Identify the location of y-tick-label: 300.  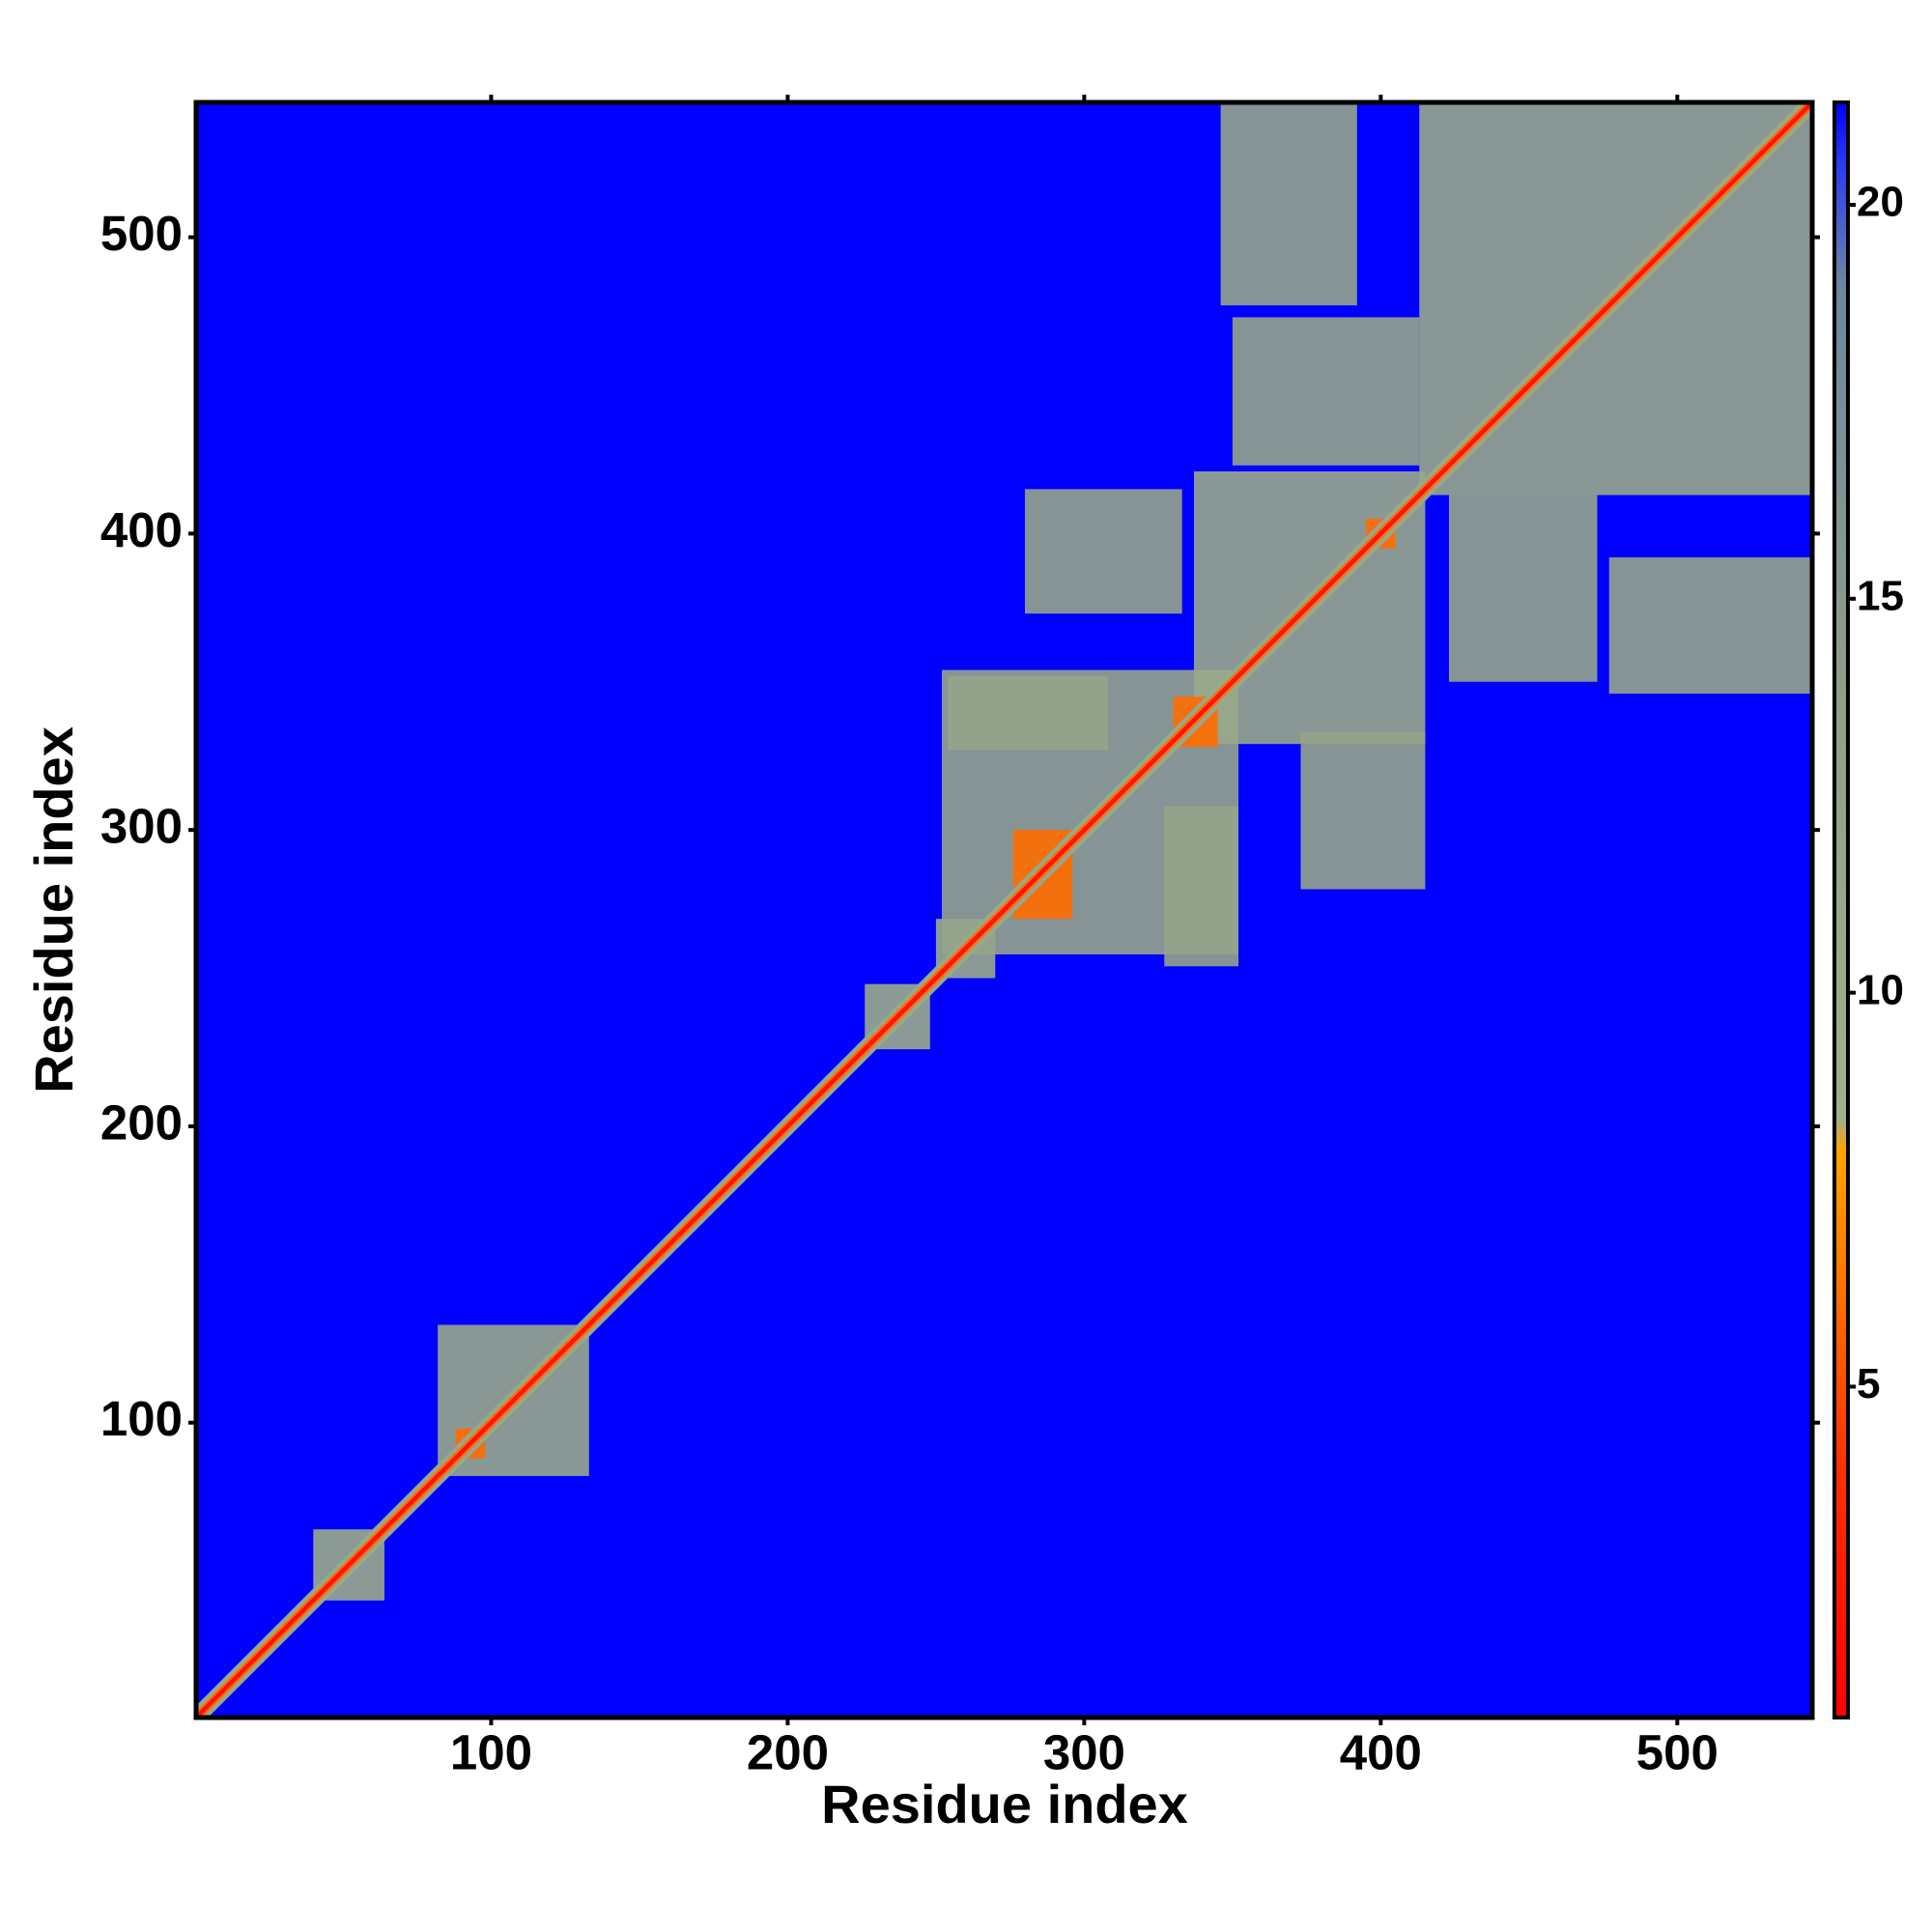
(141, 826).